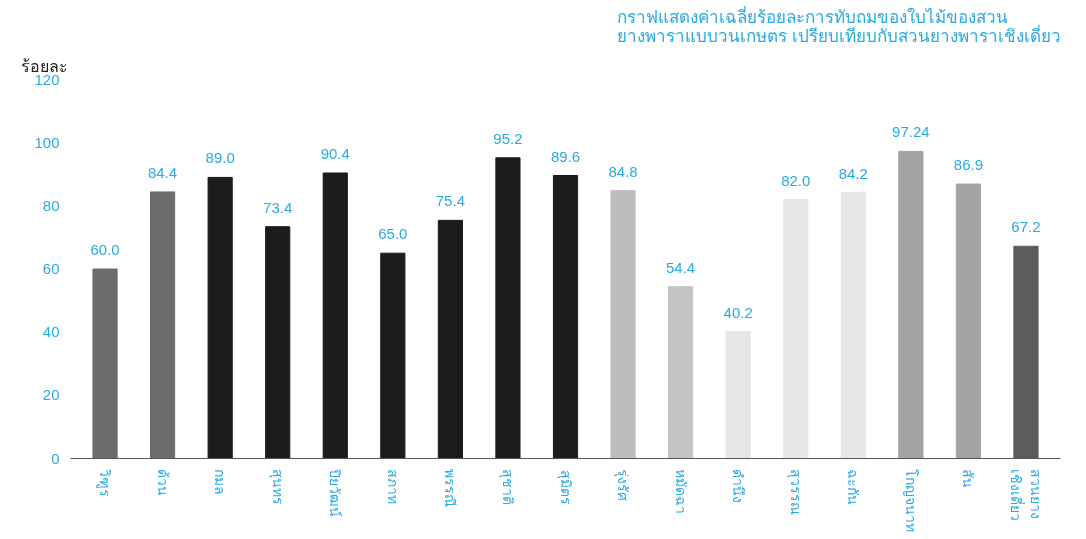 This screenshot has height=539, width=1086. Describe the element at coordinates (680, 492) in the screenshot. I see `x-tick-label: หมัดฉา` at that location.